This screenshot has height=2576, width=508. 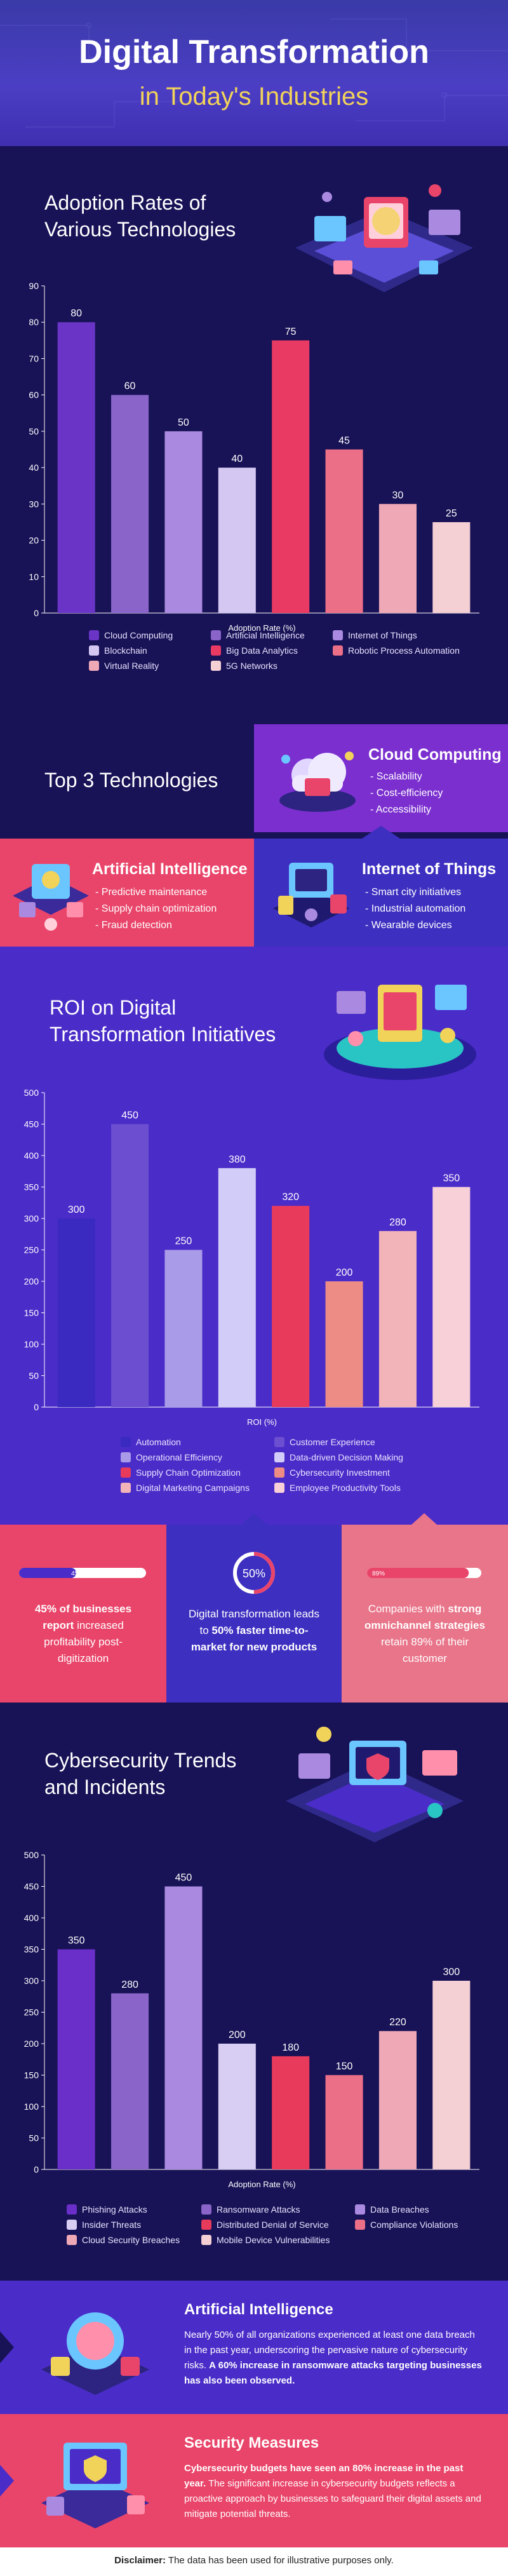 I want to click on cyber-title-line1: Cybersecurity Trends, so click(x=141, y=1760).